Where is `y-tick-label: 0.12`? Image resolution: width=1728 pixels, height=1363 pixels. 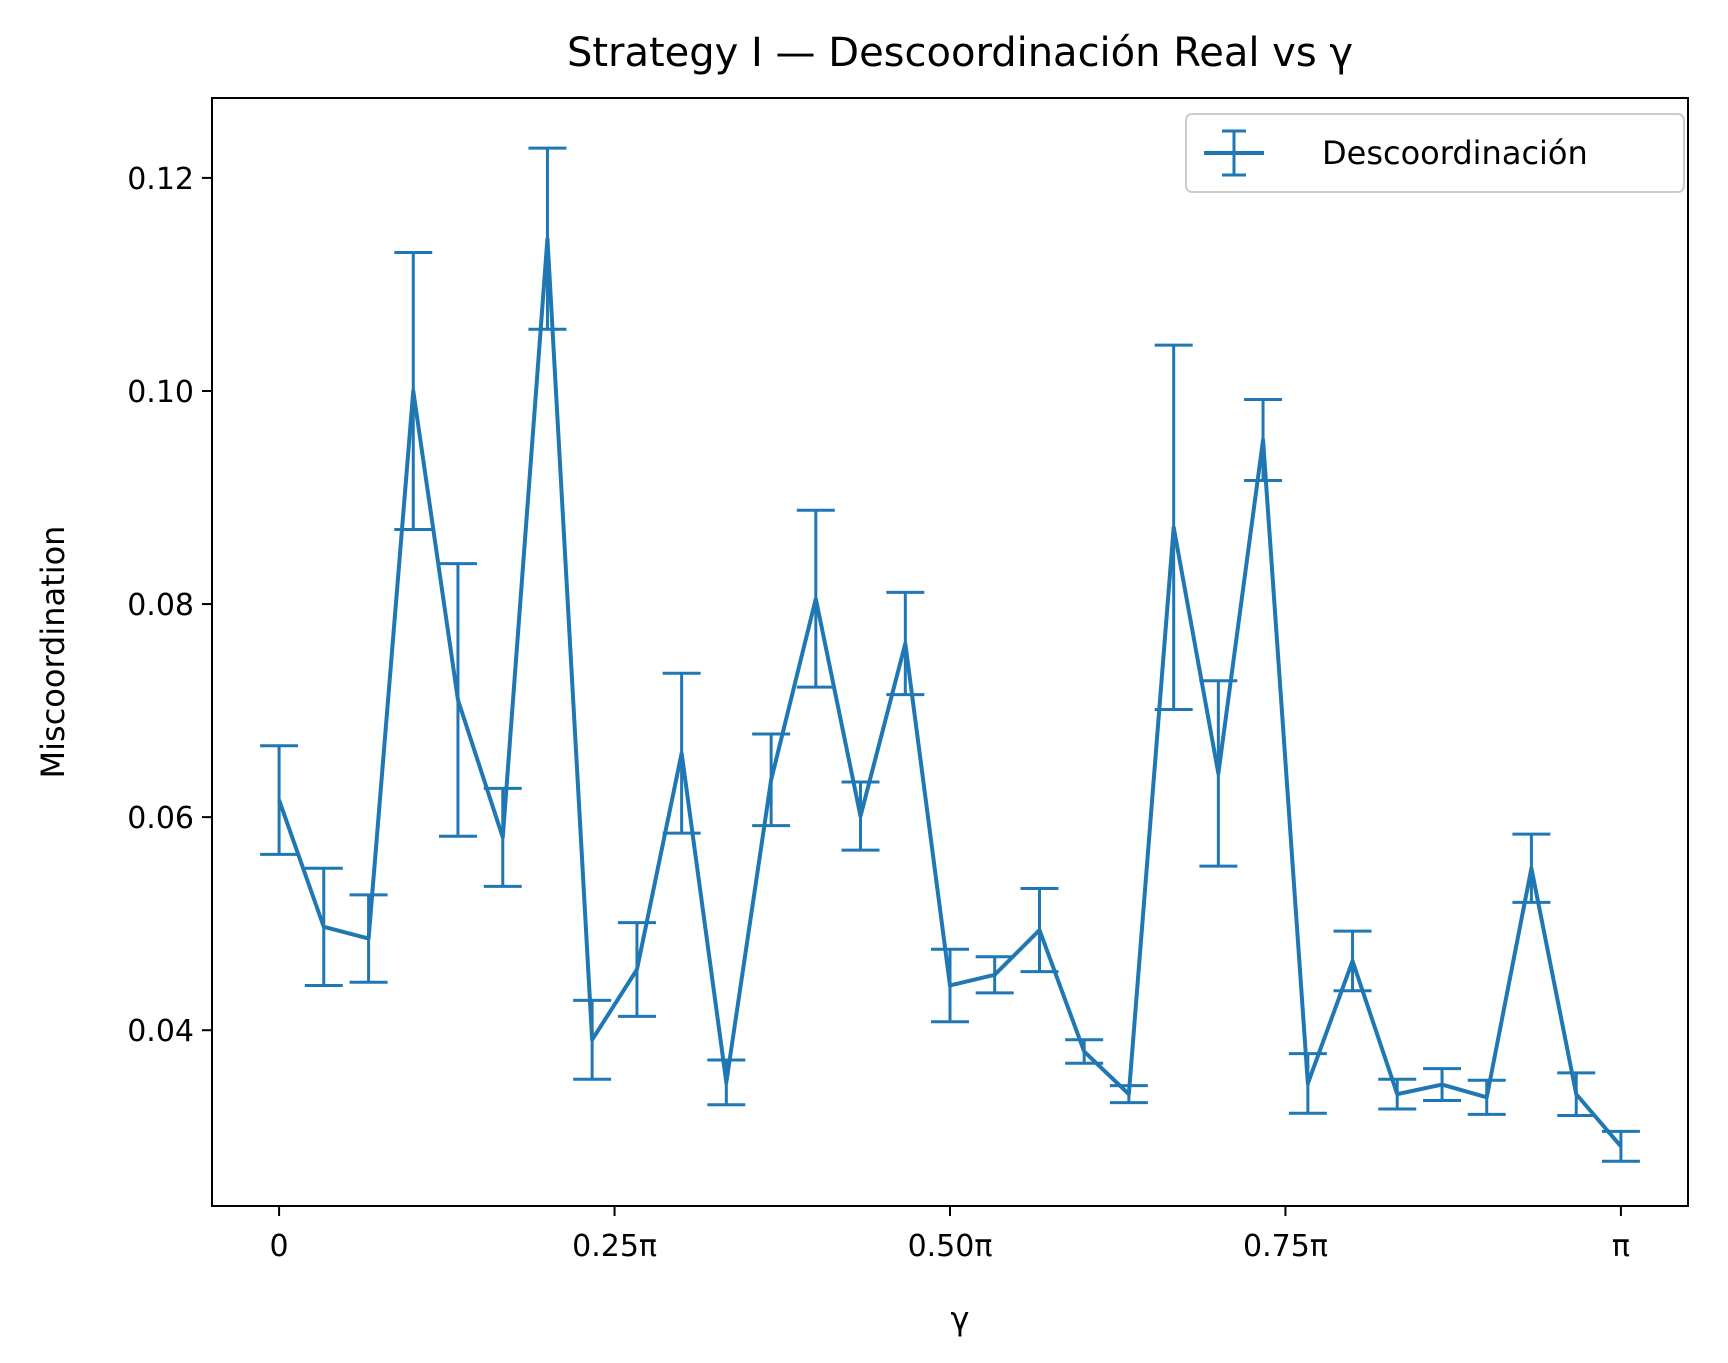 y-tick-label: 0.12 is located at coordinates (160, 179).